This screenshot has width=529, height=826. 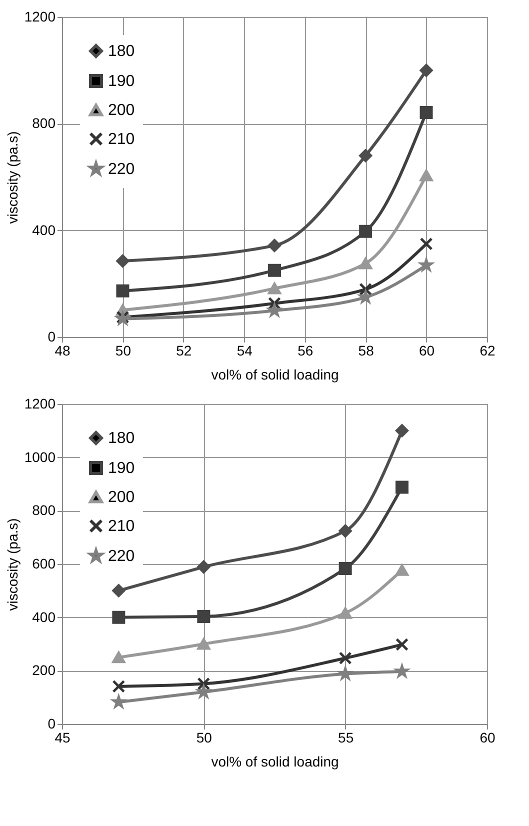 What do you see at coordinates (62, 350) in the screenshot?
I see `x-tick-label: 48` at bounding box center [62, 350].